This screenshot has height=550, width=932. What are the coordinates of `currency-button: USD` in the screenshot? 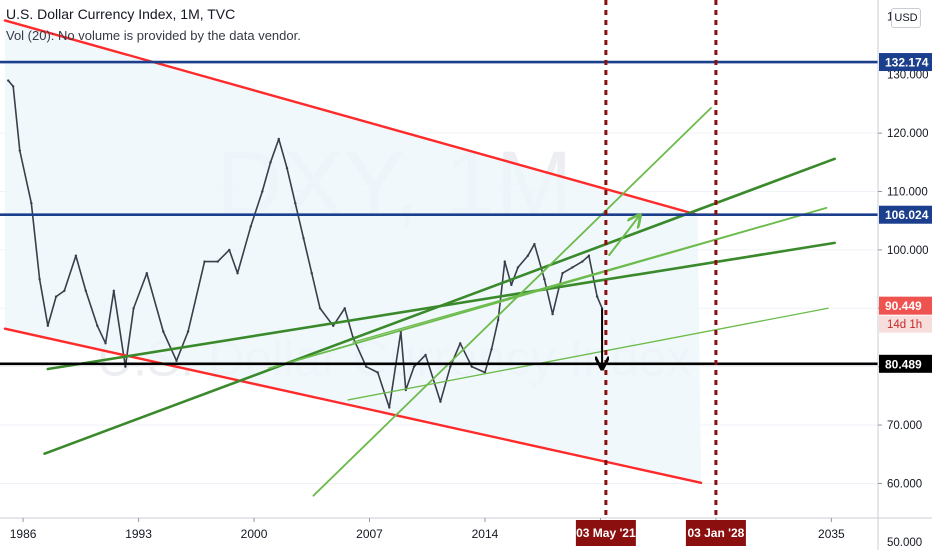 It's located at (906, 18).